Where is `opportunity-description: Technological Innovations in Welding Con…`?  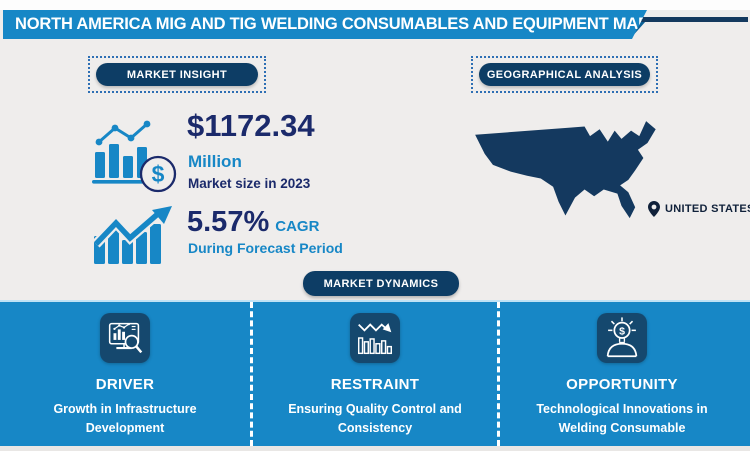 opportunity-description: Technological Innovations in Welding Con… is located at coordinates (622, 418).